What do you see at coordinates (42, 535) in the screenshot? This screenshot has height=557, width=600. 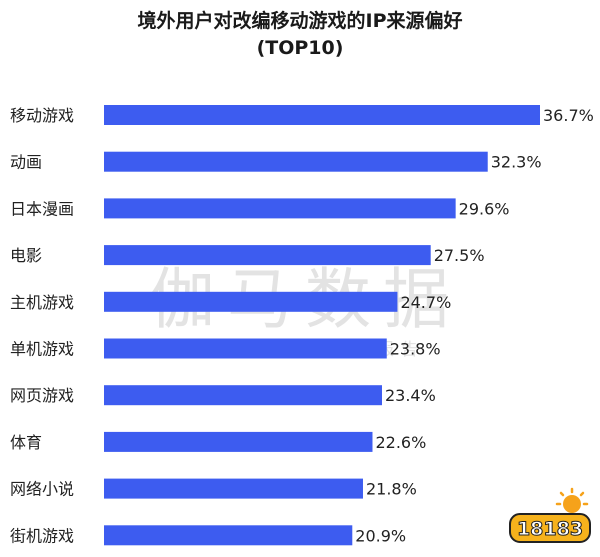 I see `category-label: 街机游戏` at bounding box center [42, 535].